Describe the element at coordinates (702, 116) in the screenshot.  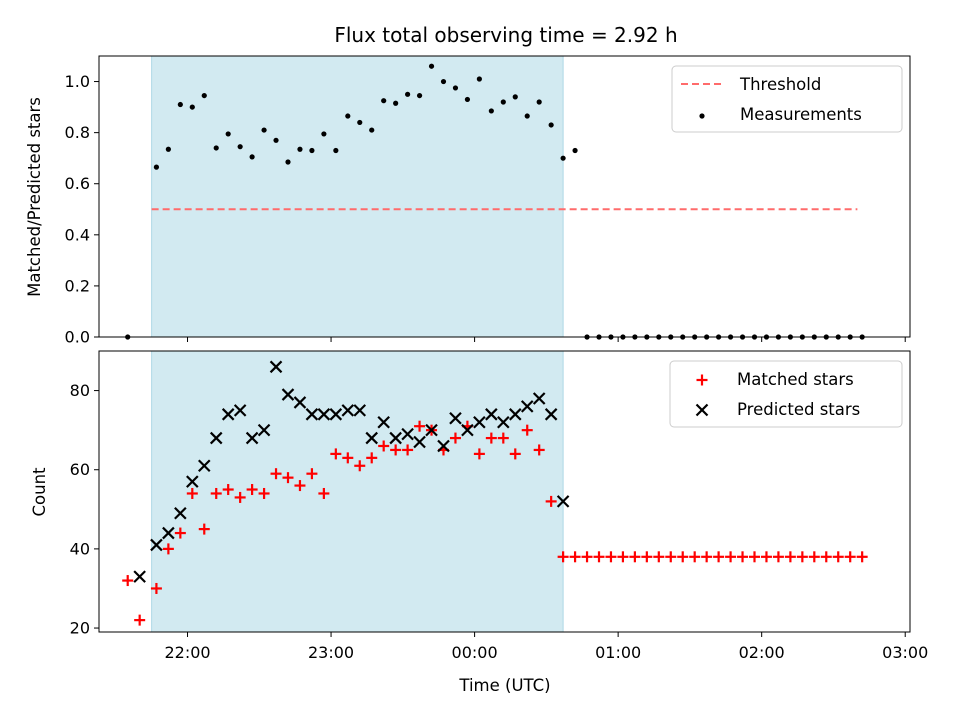
I see `measurements-legend-swatch` at that location.